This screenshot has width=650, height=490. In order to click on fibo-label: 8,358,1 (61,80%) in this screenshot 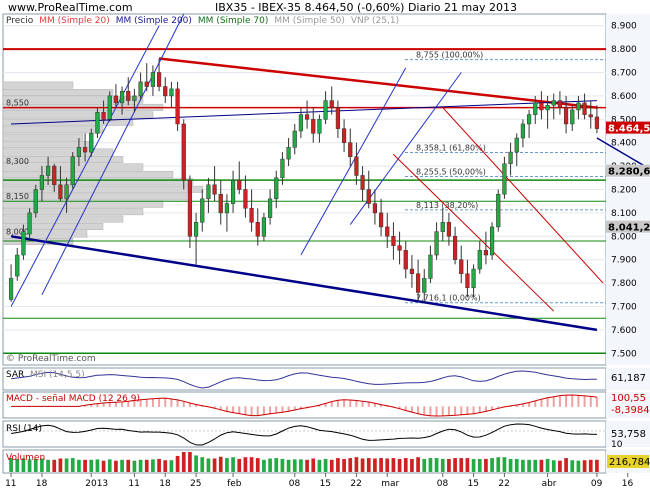, I will do `click(451, 148)`.